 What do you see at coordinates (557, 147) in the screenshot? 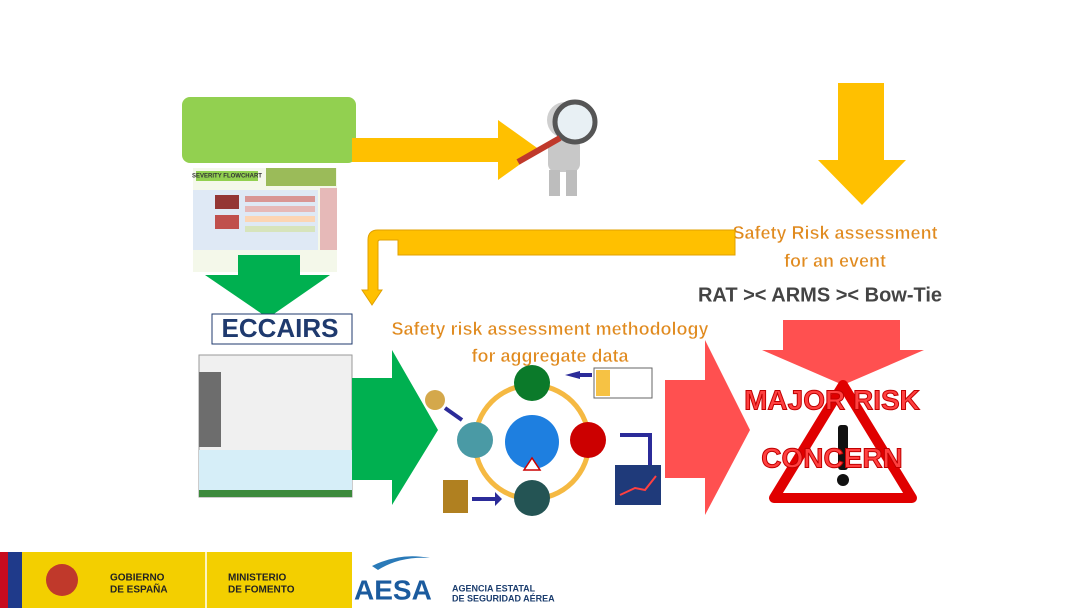
I see `magnifier-figure` at bounding box center [557, 147].